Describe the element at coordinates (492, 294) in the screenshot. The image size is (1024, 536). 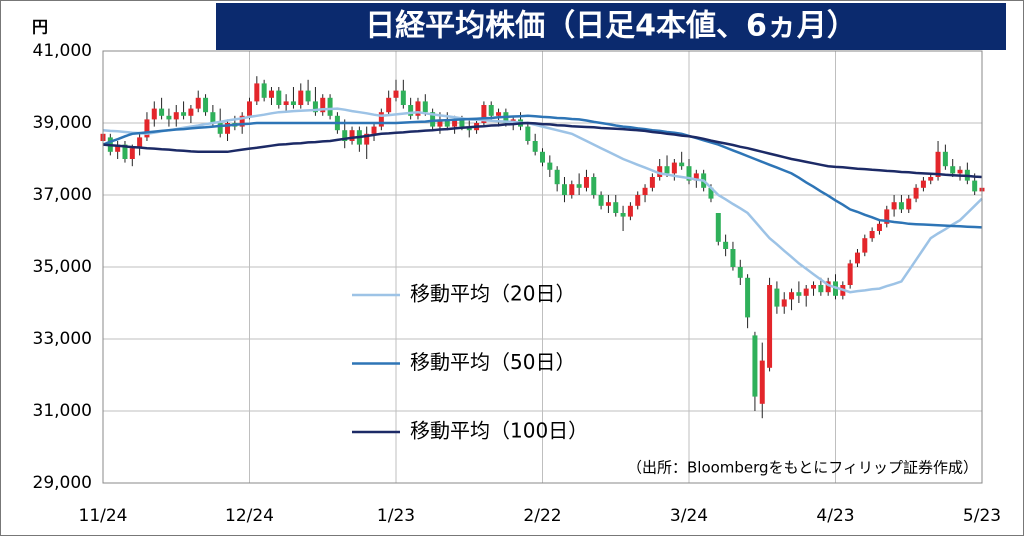
I see `legend-label: 移動平均（20日）` at that location.